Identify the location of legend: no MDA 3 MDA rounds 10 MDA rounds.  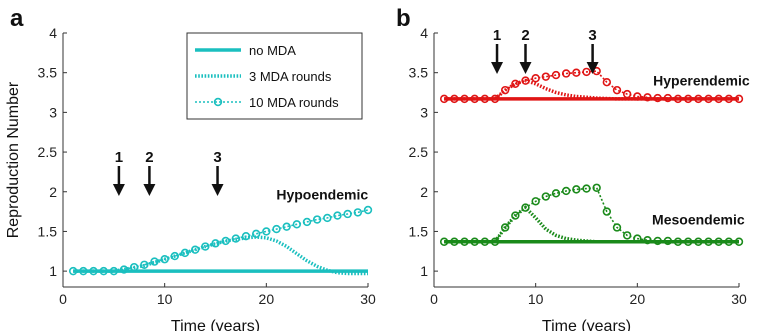
(274, 76).